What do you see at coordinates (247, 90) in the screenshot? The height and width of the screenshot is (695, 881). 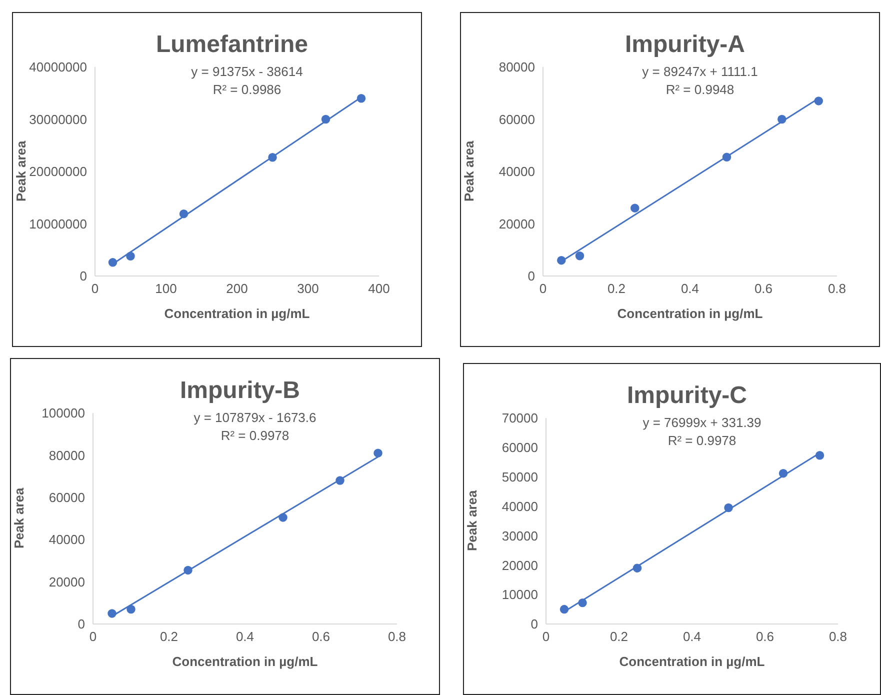 I see `annotation: R² = 0.9986` at bounding box center [247, 90].